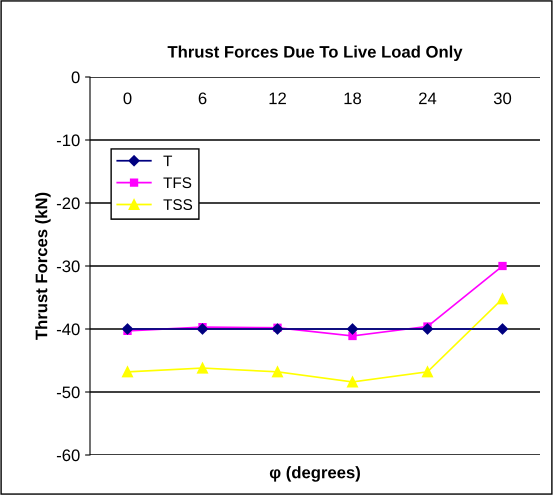 The width and height of the screenshot is (553, 495). I want to click on x-tick-label: 18, so click(353, 98).